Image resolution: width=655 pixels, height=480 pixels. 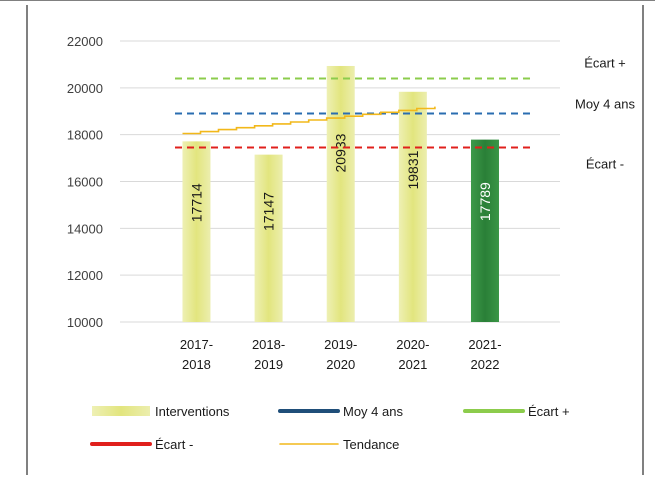 I want to click on y-tick-label: 22000, so click(x=85, y=41).